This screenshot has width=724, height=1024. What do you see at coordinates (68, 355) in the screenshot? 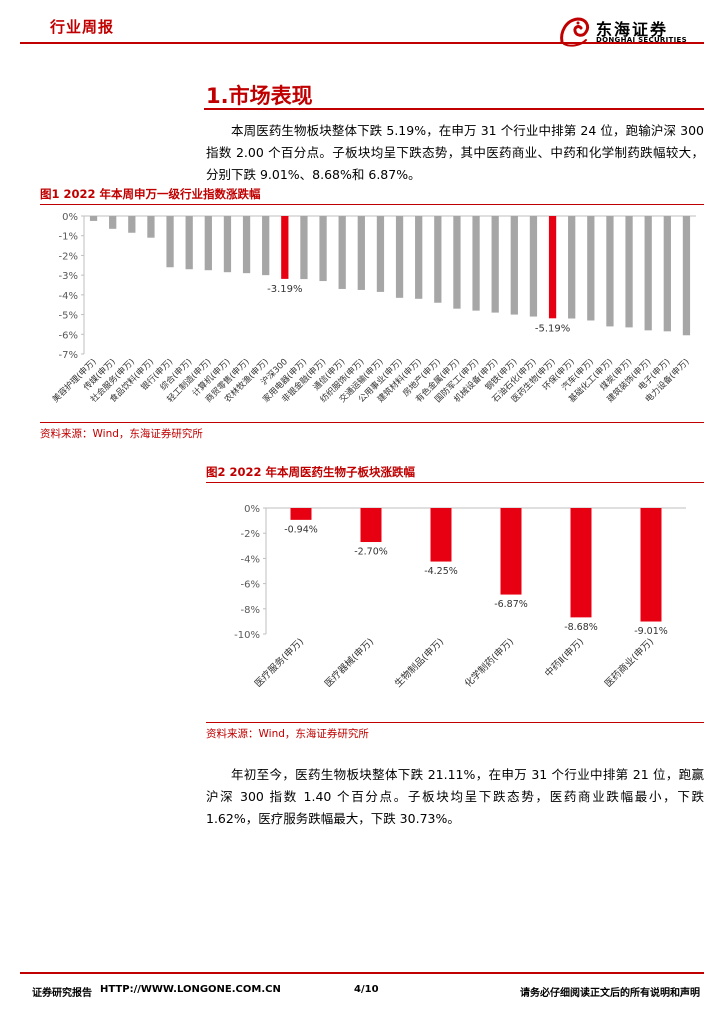
I see `y-tick-label: -7%` at bounding box center [68, 355].